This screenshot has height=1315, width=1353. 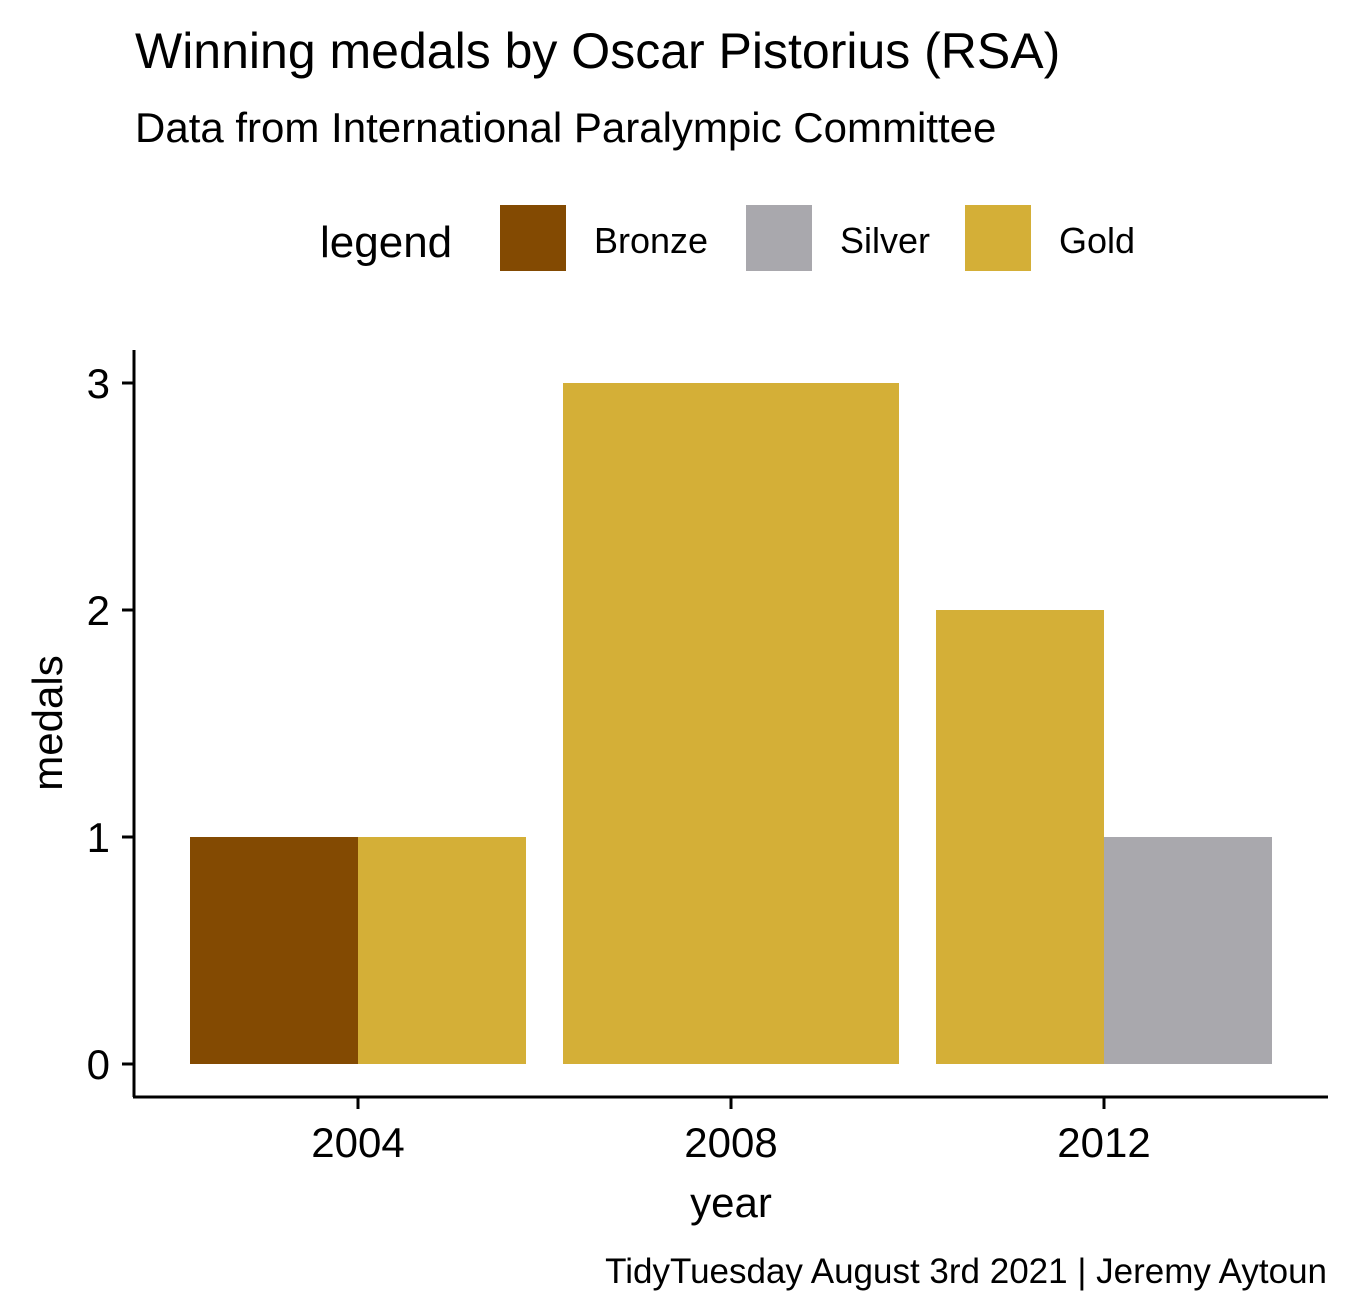 What do you see at coordinates (533, 238) in the screenshot?
I see `legend-key-bronze` at bounding box center [533, 238].